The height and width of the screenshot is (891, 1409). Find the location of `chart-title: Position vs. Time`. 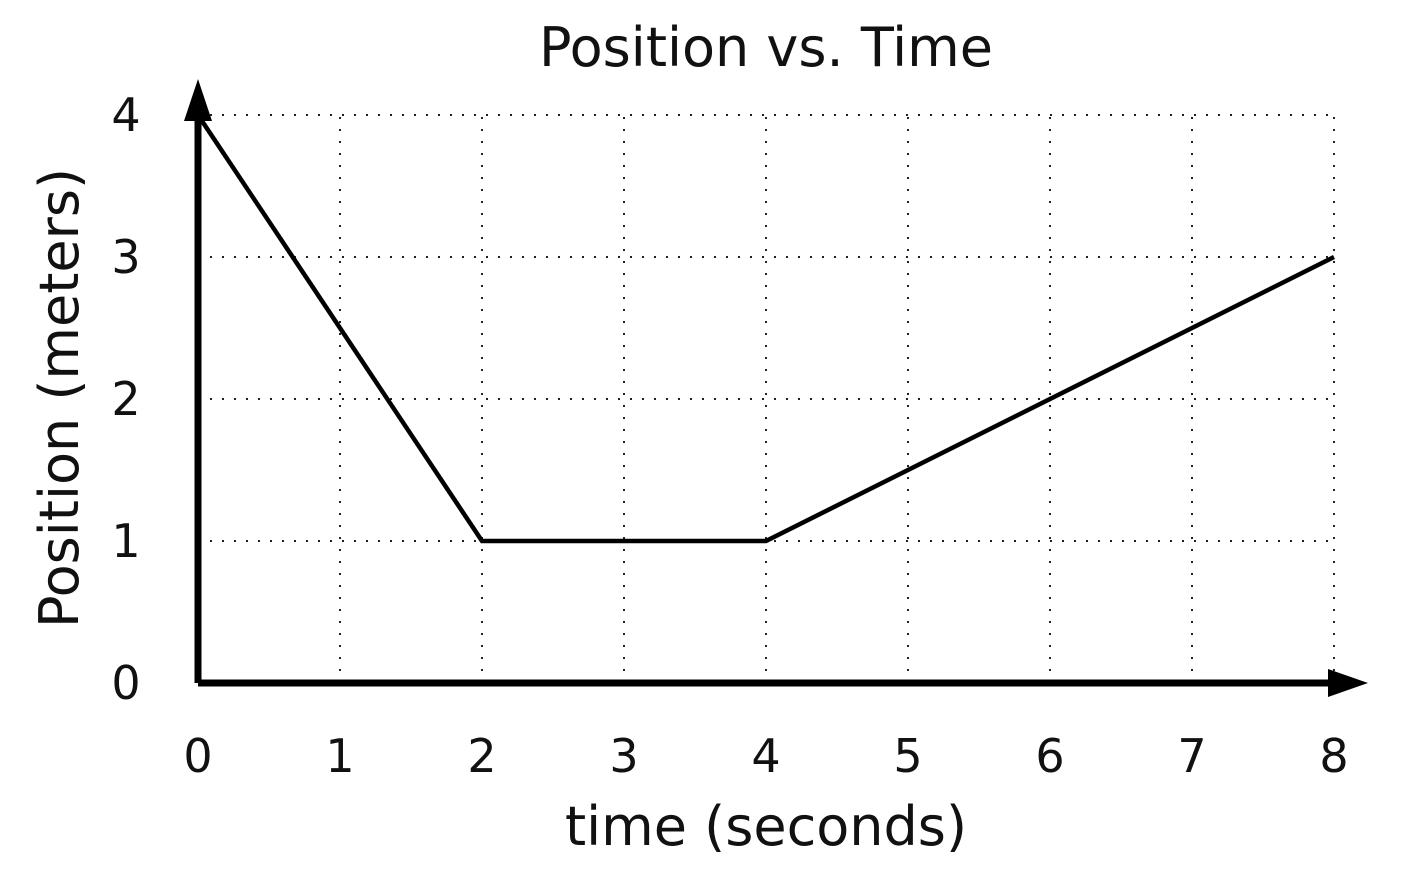

chart-title: Position vs. Time is located at coordinates (766, 47).